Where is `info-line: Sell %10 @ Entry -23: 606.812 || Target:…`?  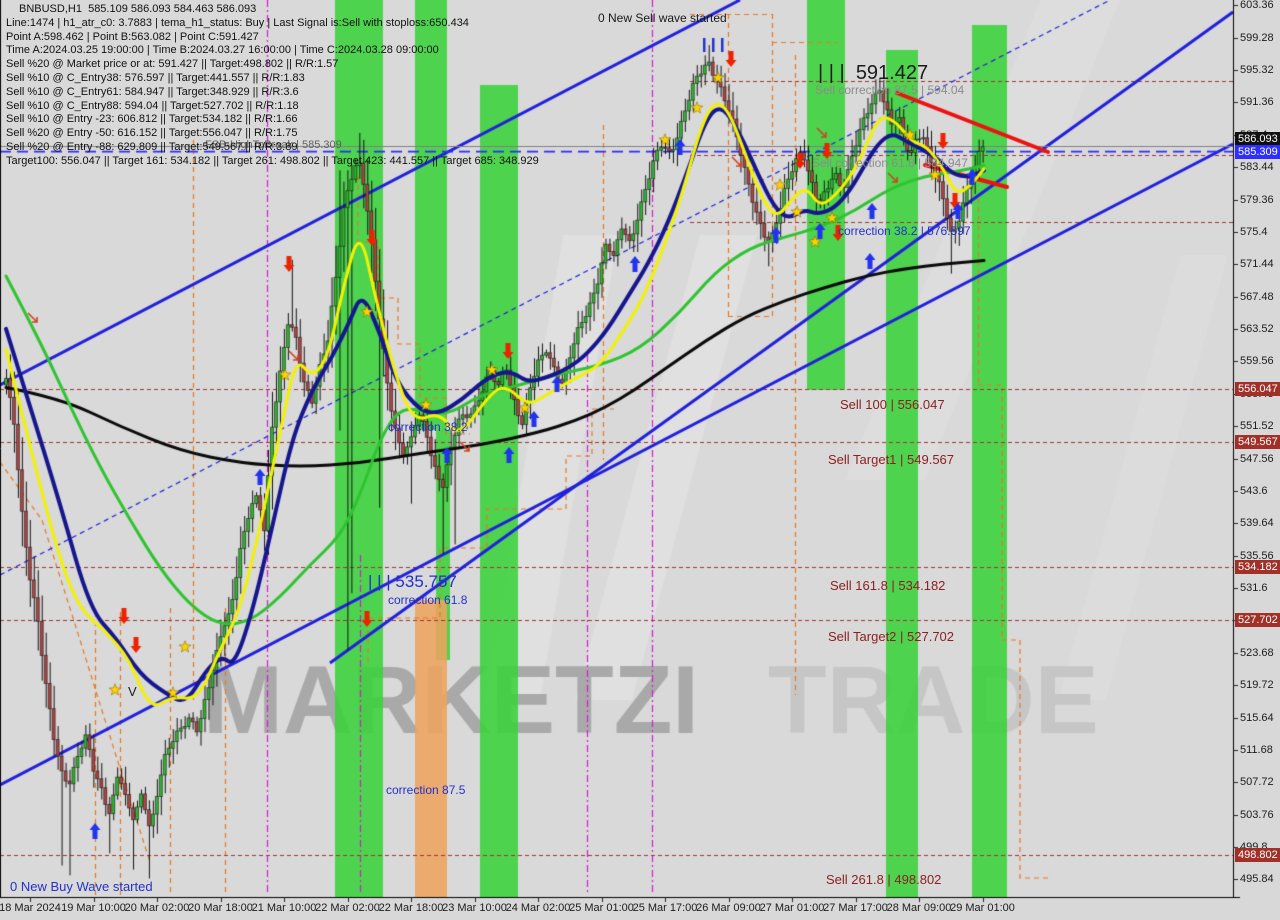
info-line: Sell %10 @ Entry -23: 606.812 || Target:… is located at coordinates (152, 119).